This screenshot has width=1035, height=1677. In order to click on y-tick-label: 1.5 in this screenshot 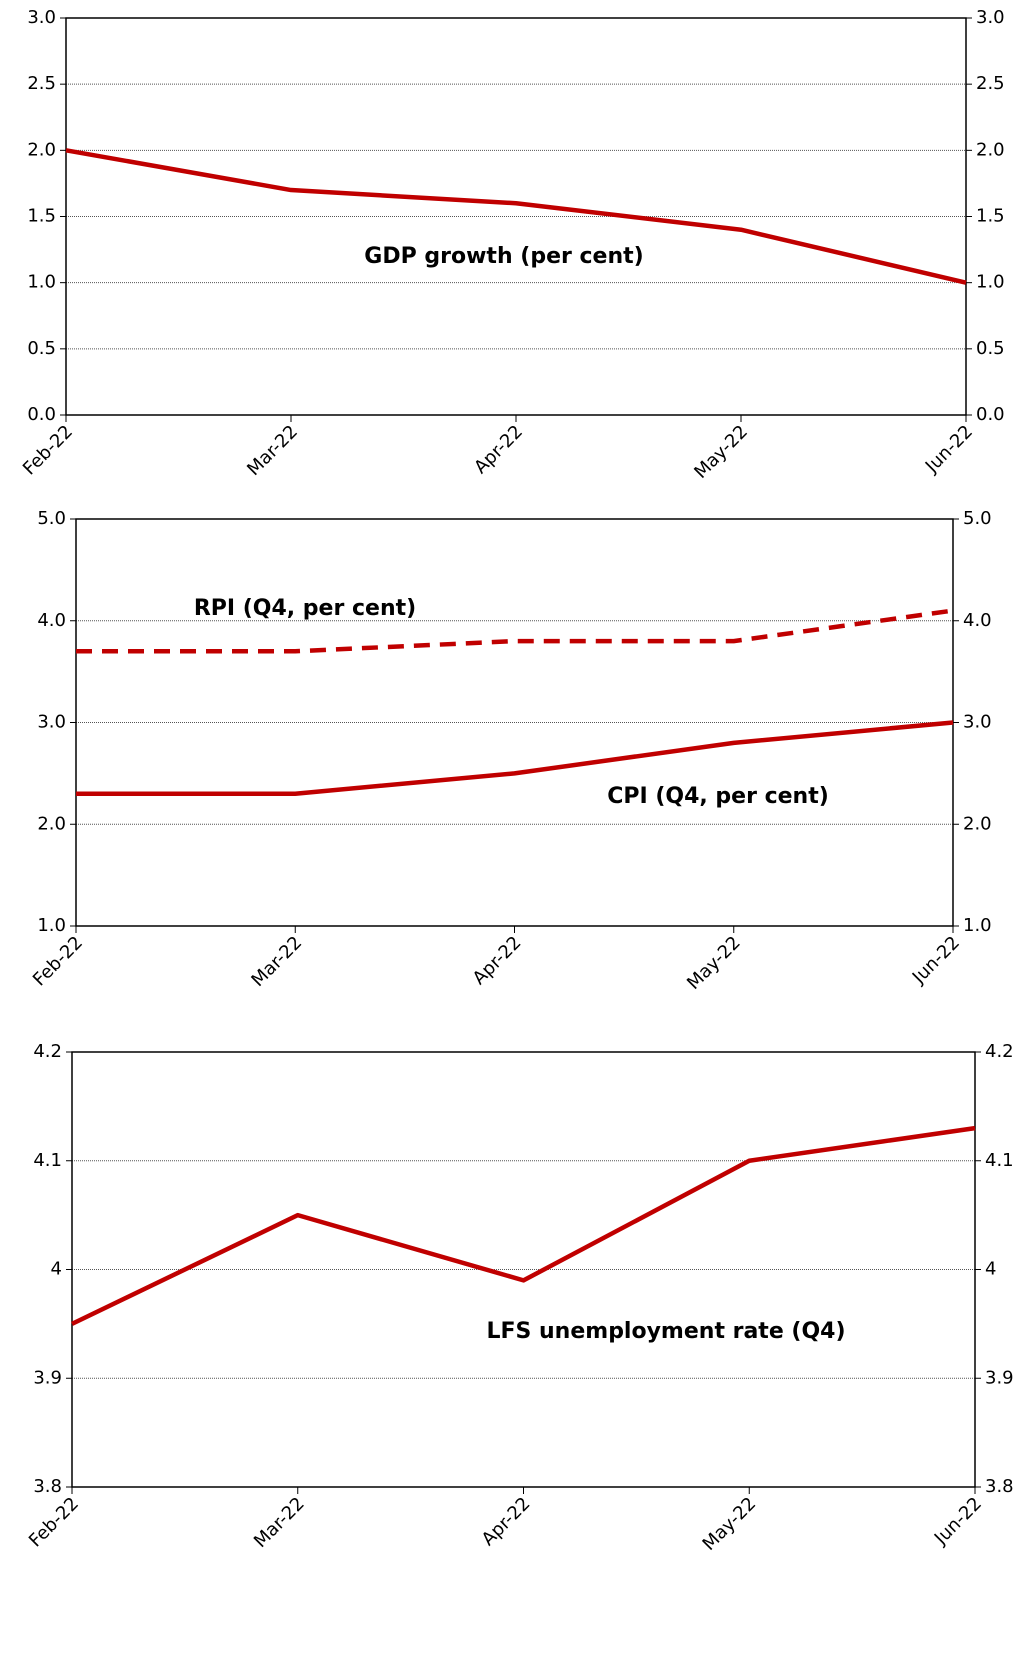, I will do `click(41, 216)`.